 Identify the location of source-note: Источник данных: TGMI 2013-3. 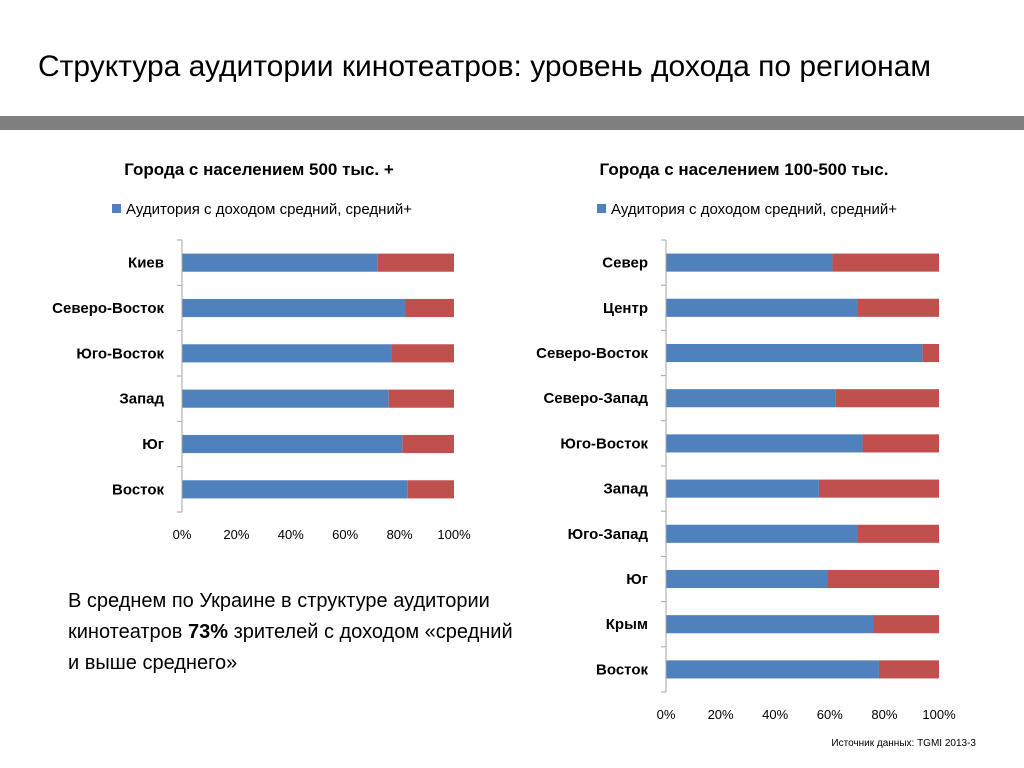
(903, 743).